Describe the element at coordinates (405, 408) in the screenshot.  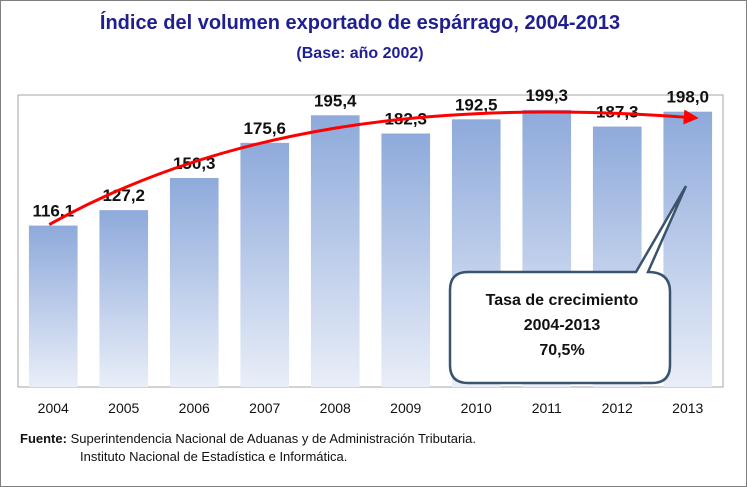
I see `x-tick-label-2009: 2009` at that location.